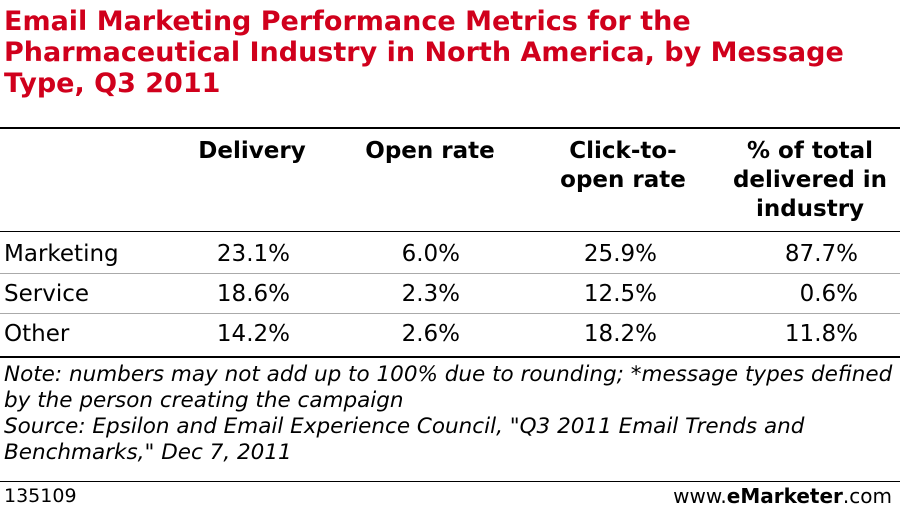 This screenshot has height=511, width=900. What do you see at coordinates (623, 180) in the screenshot?
I see `column-header-line: open rate` at bounding box center [623, 180].